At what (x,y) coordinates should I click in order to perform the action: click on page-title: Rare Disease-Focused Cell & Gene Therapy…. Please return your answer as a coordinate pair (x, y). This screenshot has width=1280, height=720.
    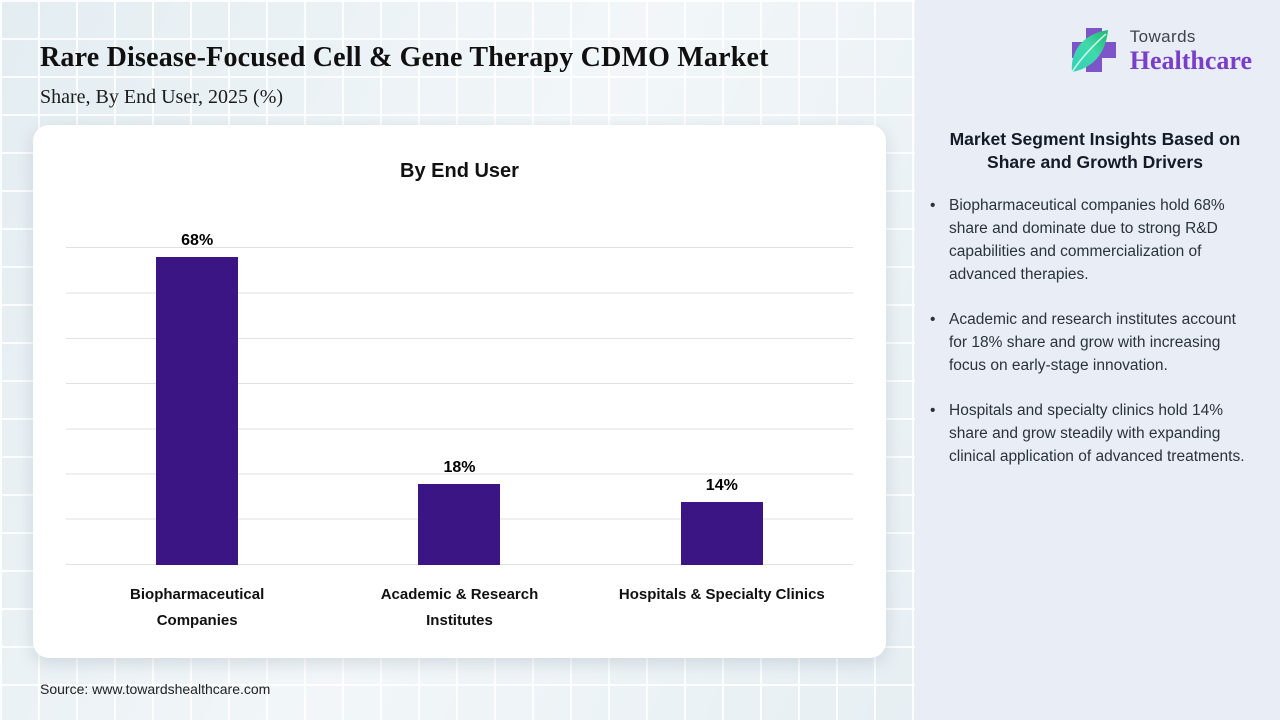
    Looking at the image, I should click on (404, 57).